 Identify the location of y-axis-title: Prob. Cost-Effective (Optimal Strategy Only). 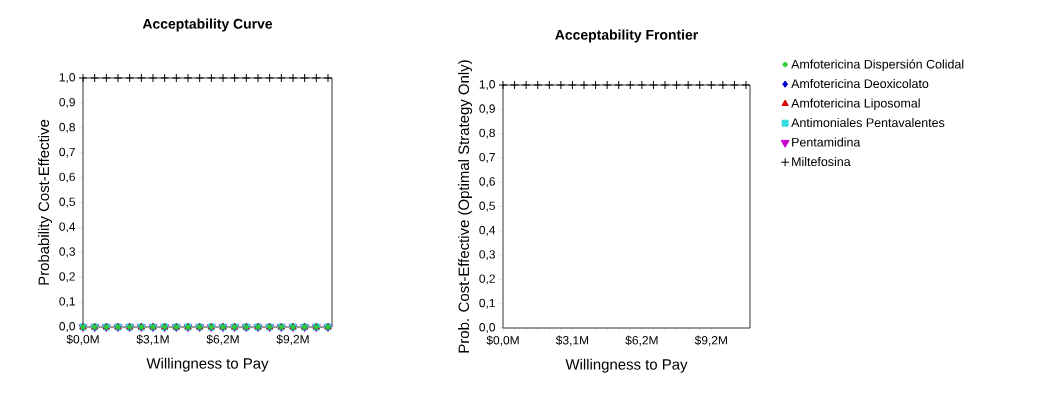
(465, 206).